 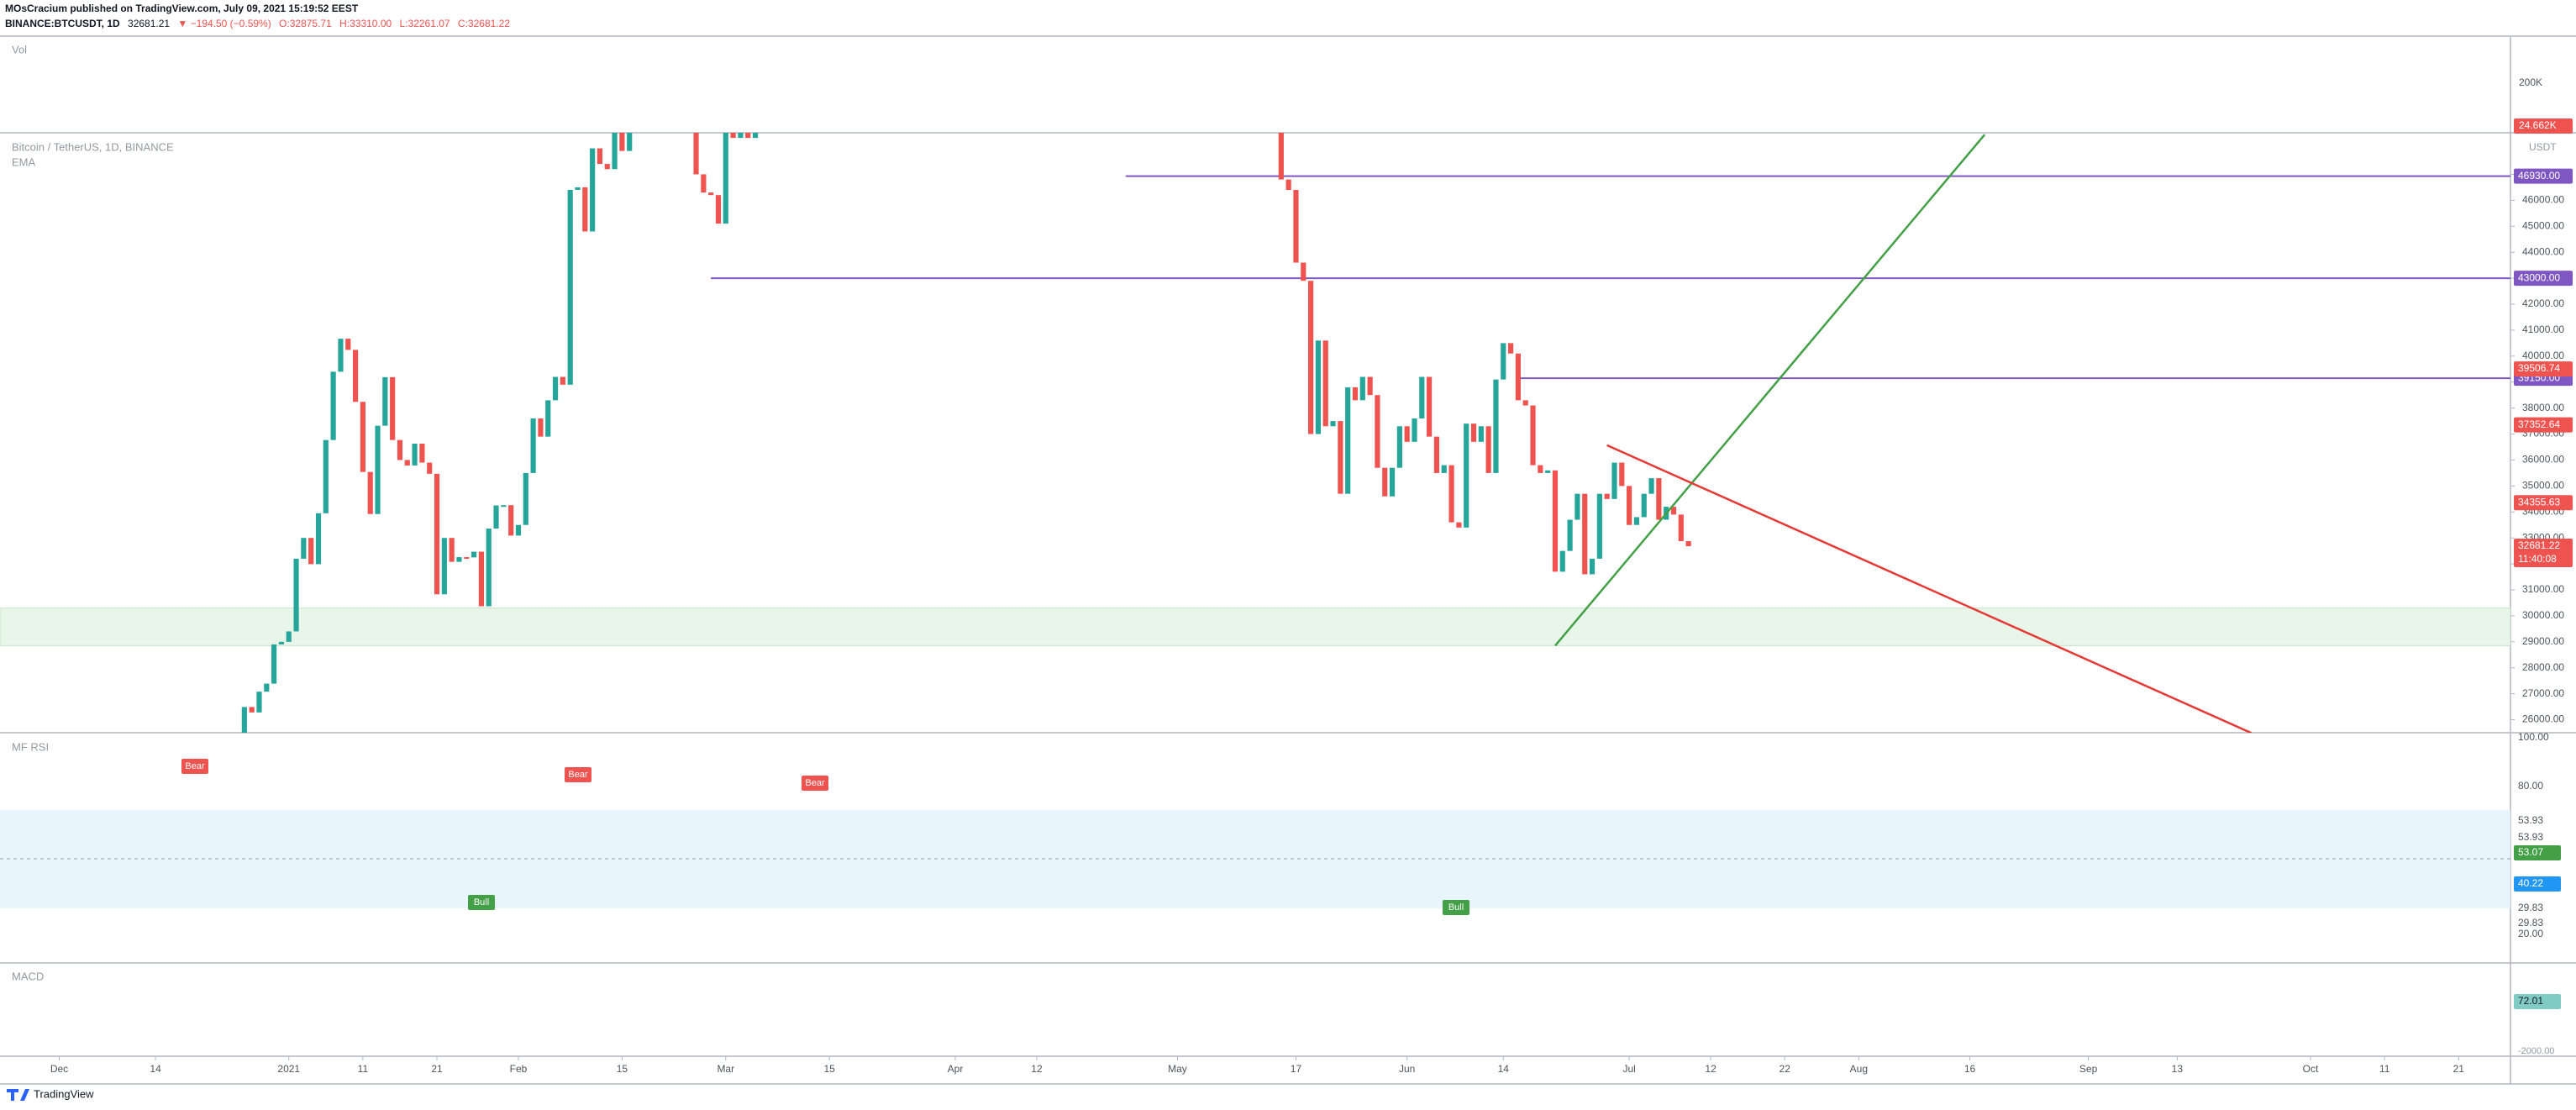 What do you see at coordinates (195, 766) in the screenshot?
I see `rsi-signal: Bear` at bounding box center [195, 766].